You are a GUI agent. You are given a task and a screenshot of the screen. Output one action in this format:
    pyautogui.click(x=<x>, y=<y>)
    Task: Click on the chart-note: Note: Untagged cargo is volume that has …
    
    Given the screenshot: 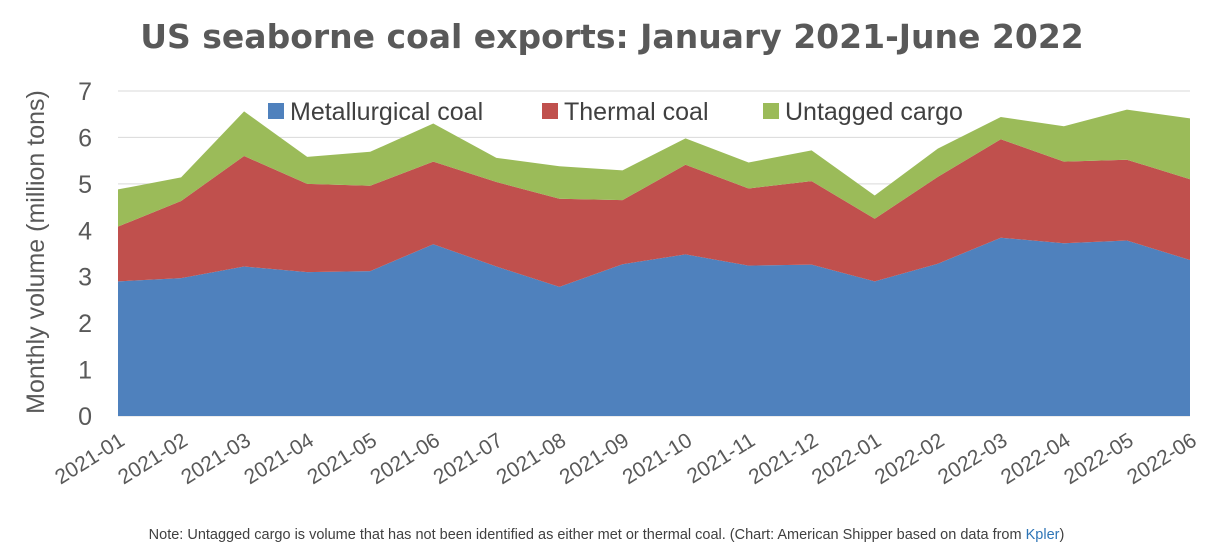 What is the action you would take?
    pyautogui.click(x=606, y=535)
    